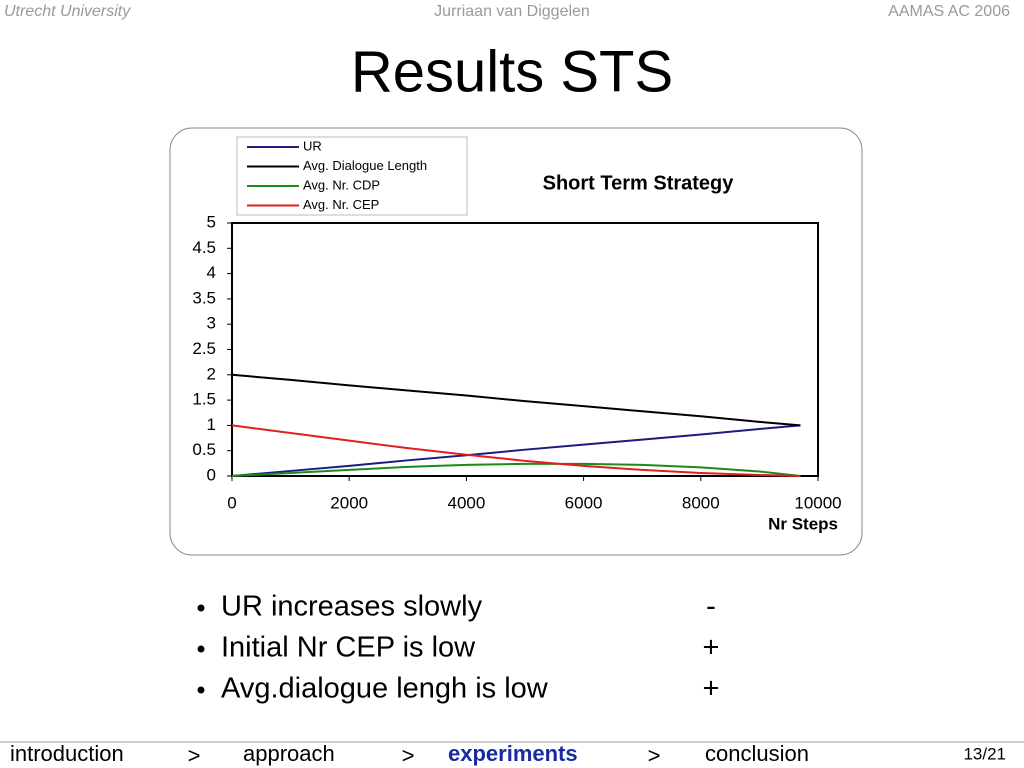 The height and width of the screenshot is (768, 1024). I want to click on y-tick-label: 0.5, so click(204, 449).